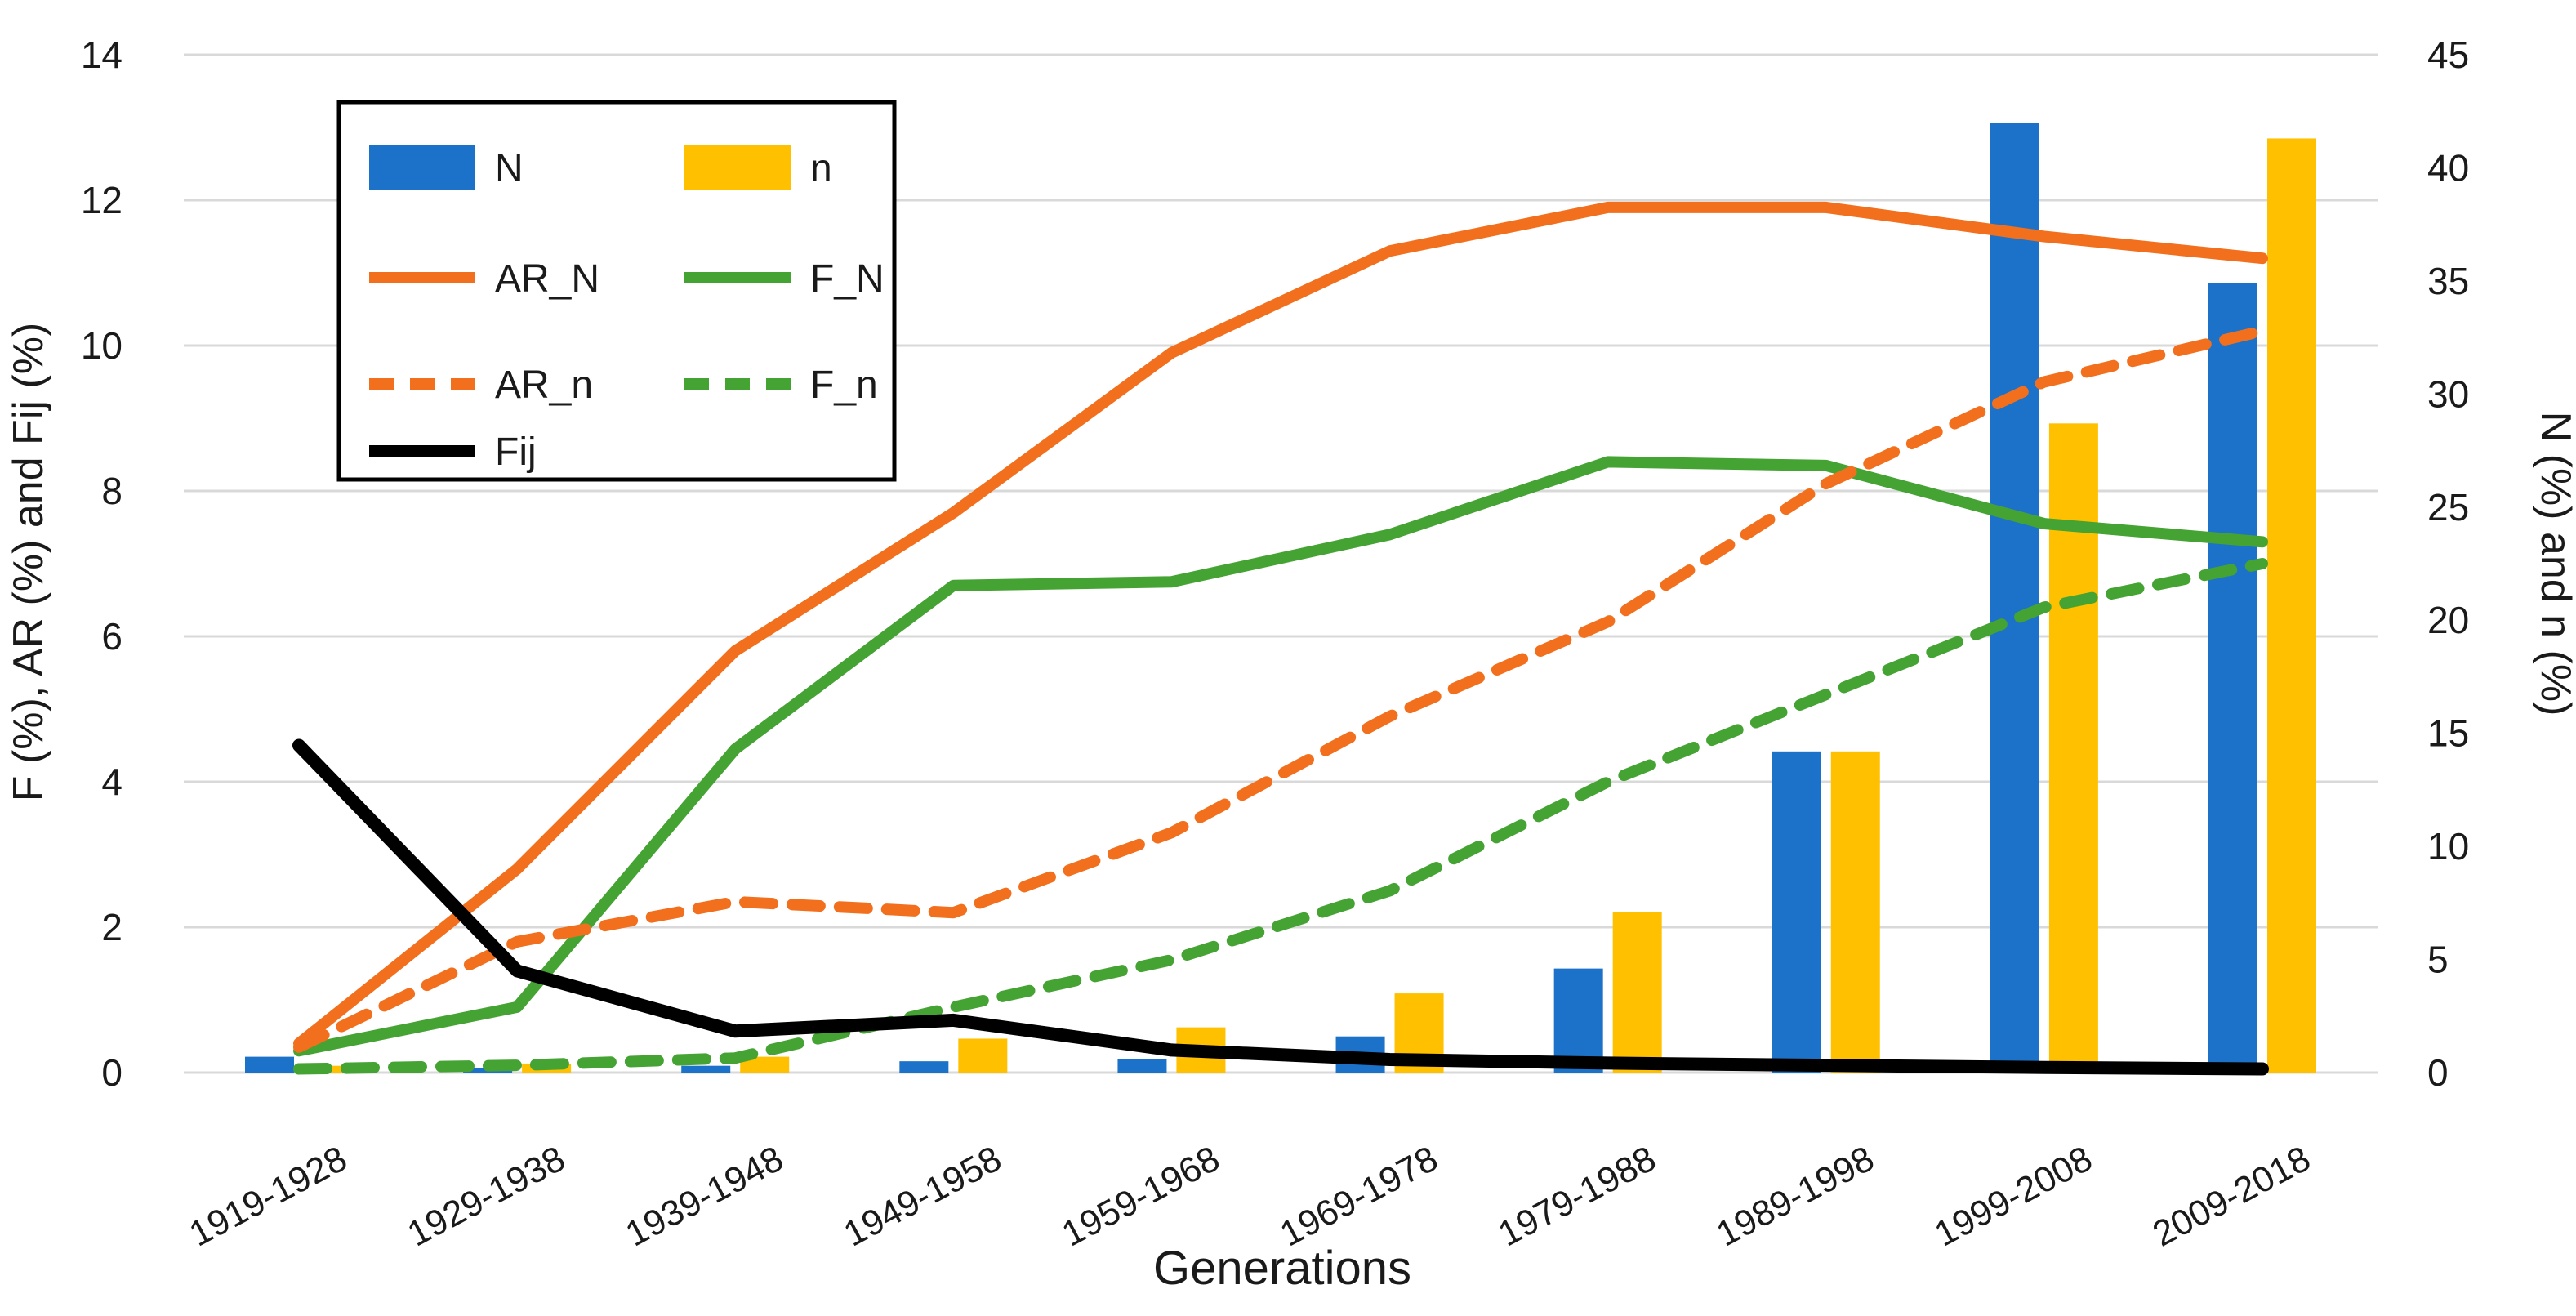  Describe the element at coordinates (112, 491) in the screenshot. I see `left-tick-8: 8` at that location.